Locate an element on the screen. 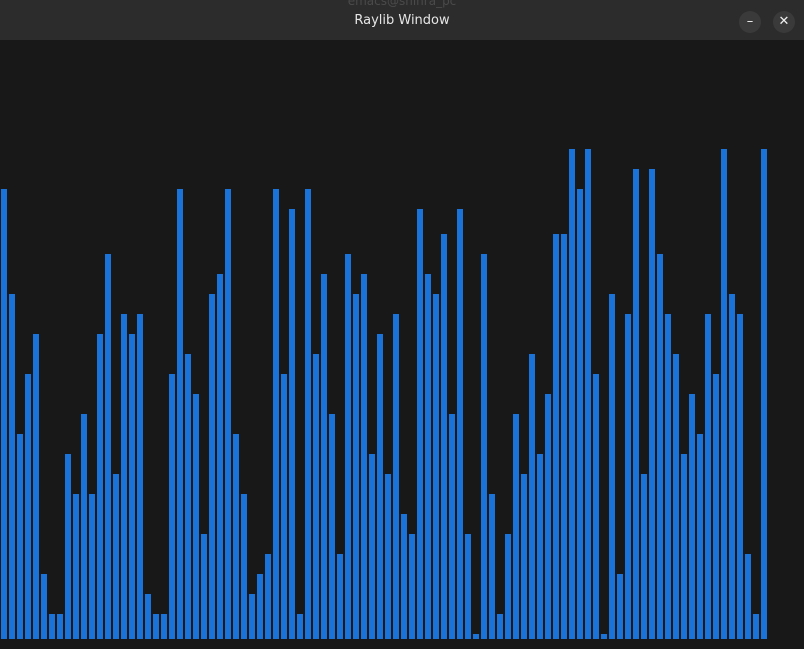 Image resolution: width=804 pixels, height=649 pixels. close-button: ✕ is located at coordinates (784, 22).